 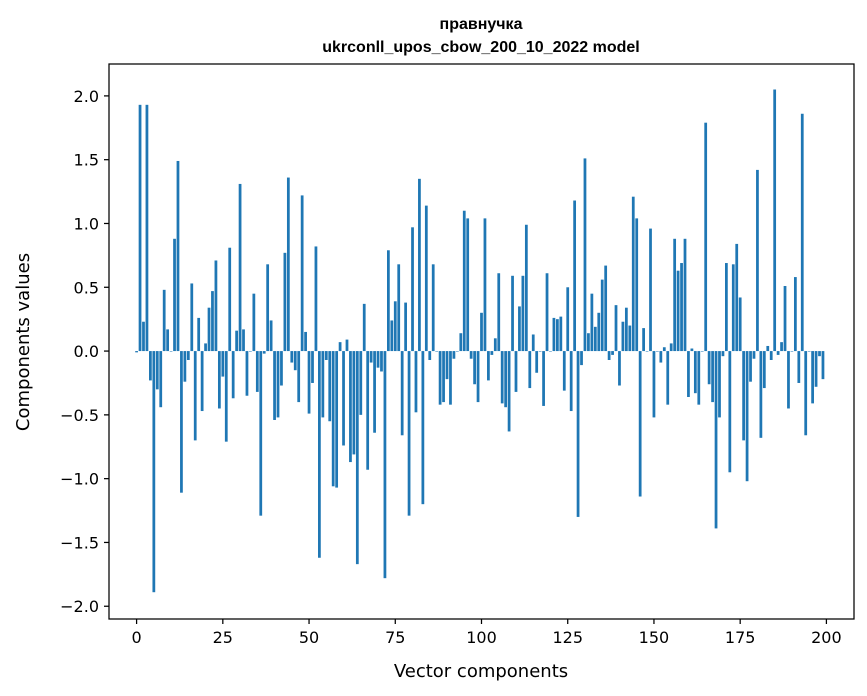 I want to click on y-tick-label: 0.0, so click(x=86, y=351).